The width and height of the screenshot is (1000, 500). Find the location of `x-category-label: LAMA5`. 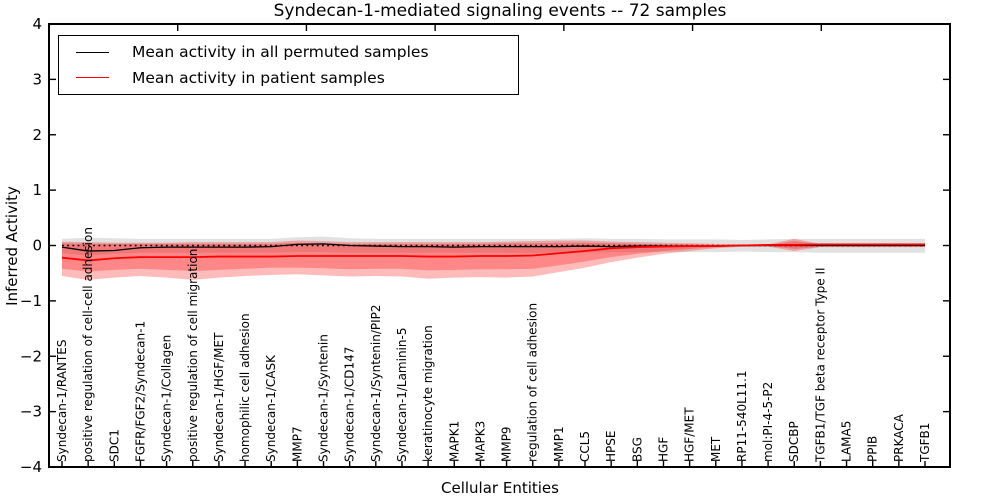

x-category-label: LAMA5 is located at coordinates (847, 441).